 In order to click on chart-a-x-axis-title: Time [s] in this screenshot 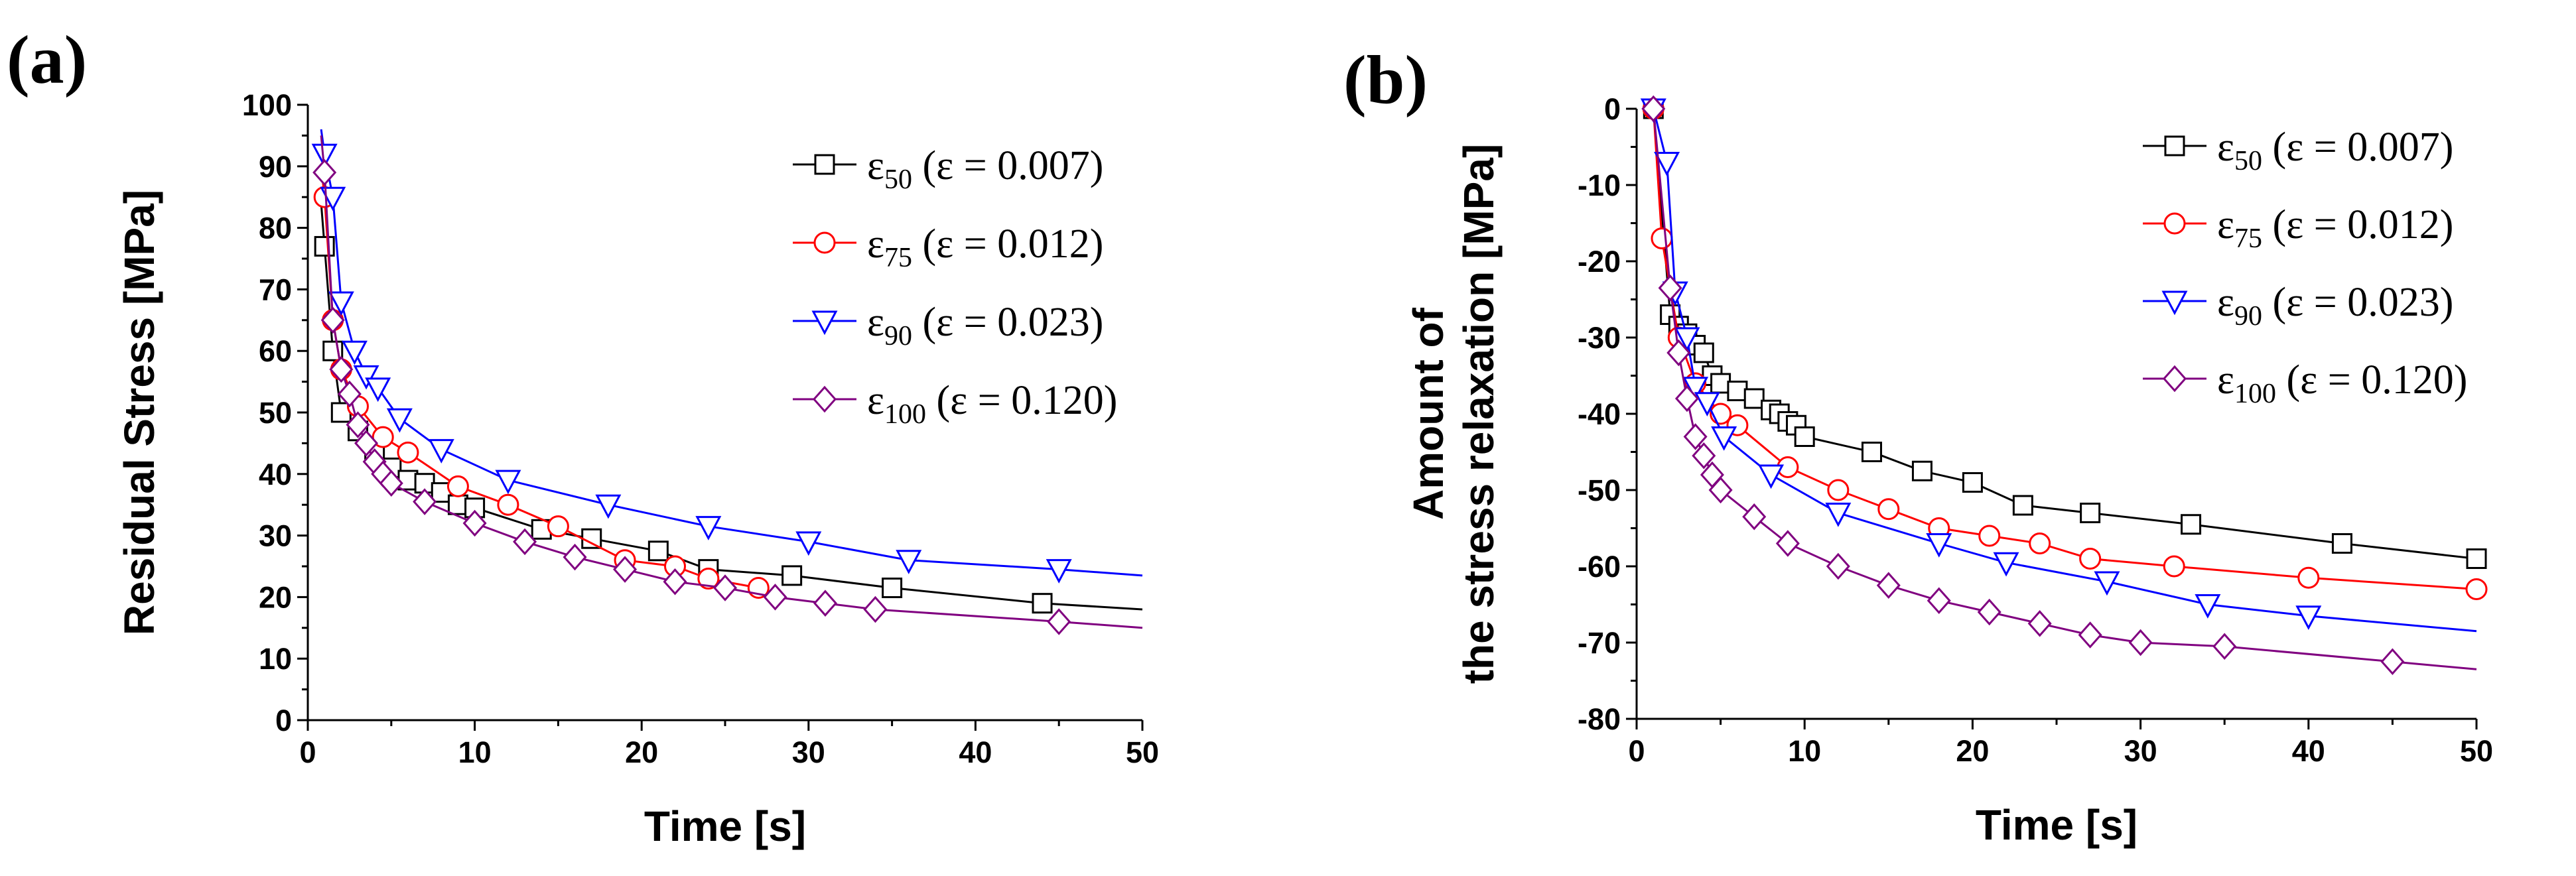, I will do `click(725, 826)`.